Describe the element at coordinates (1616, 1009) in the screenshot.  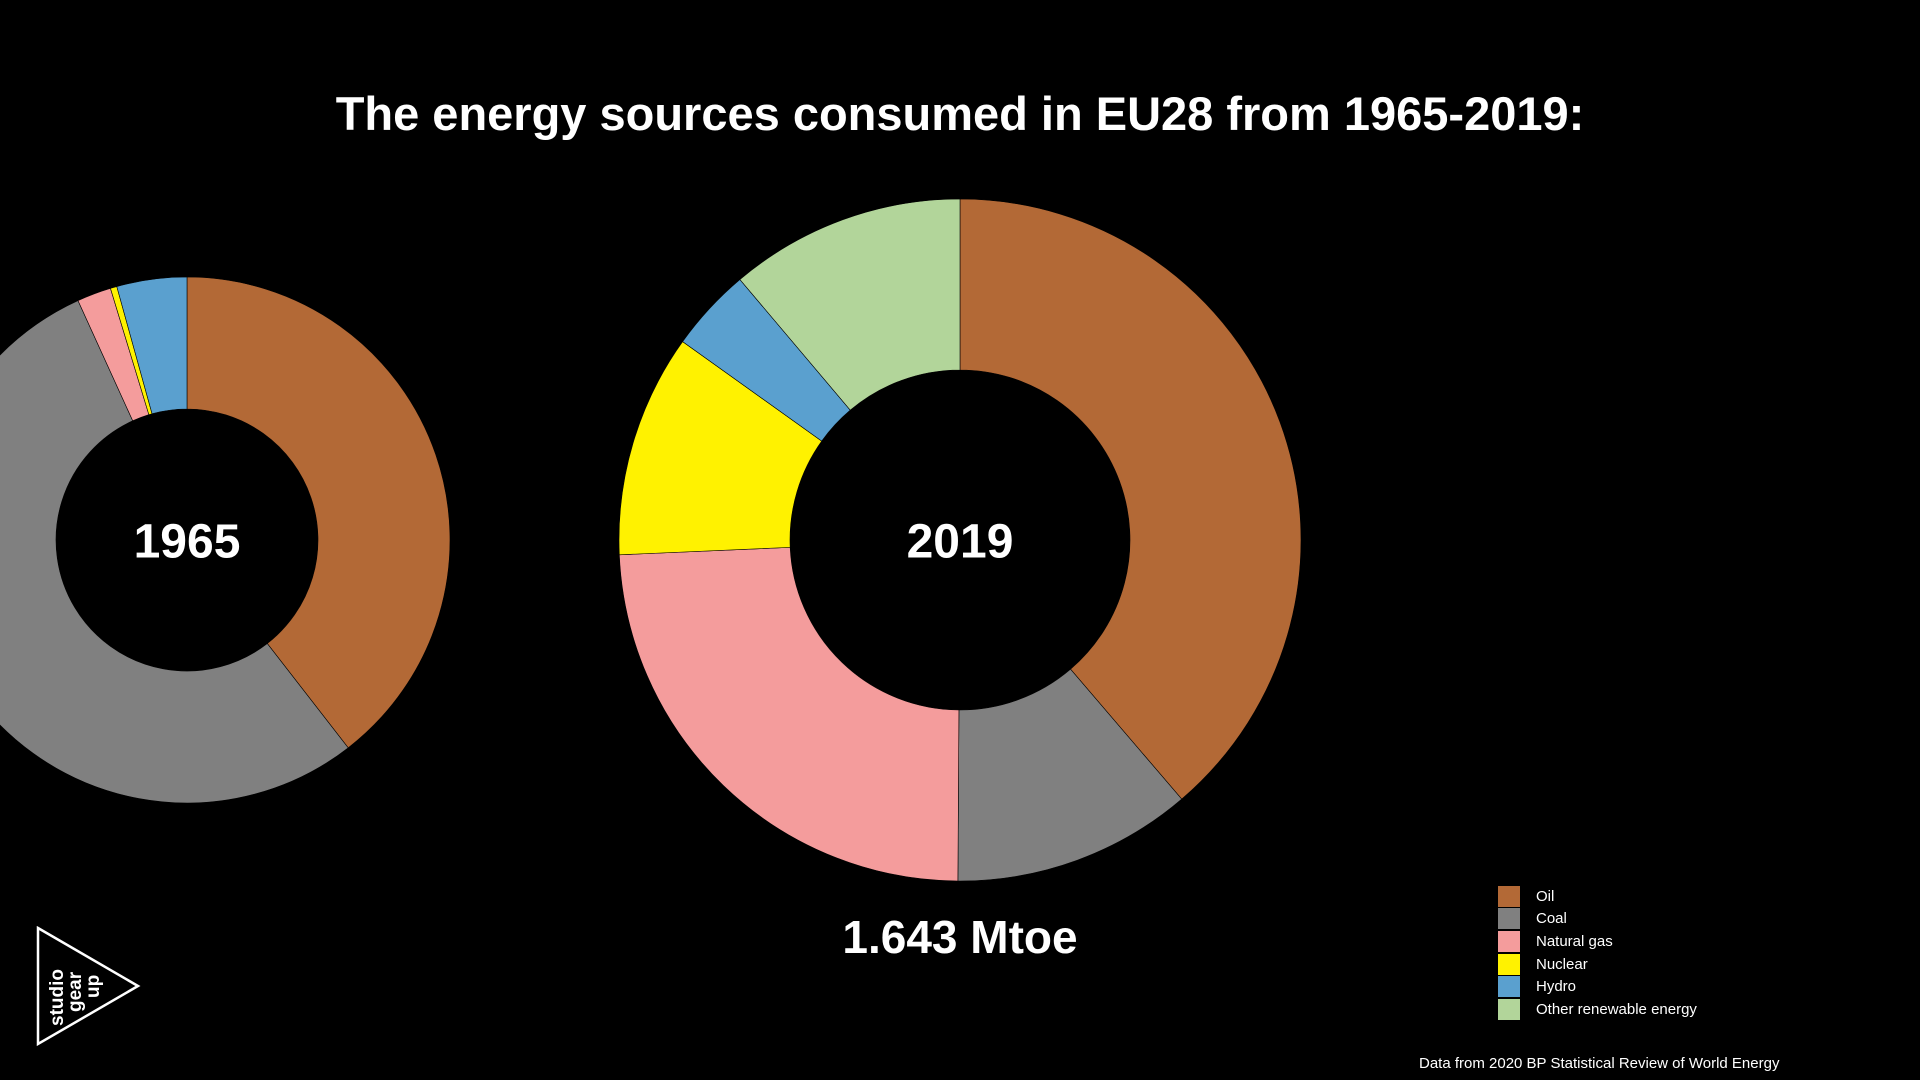
I see `legend-label-other-renewable: Other renewable energy` at that location.